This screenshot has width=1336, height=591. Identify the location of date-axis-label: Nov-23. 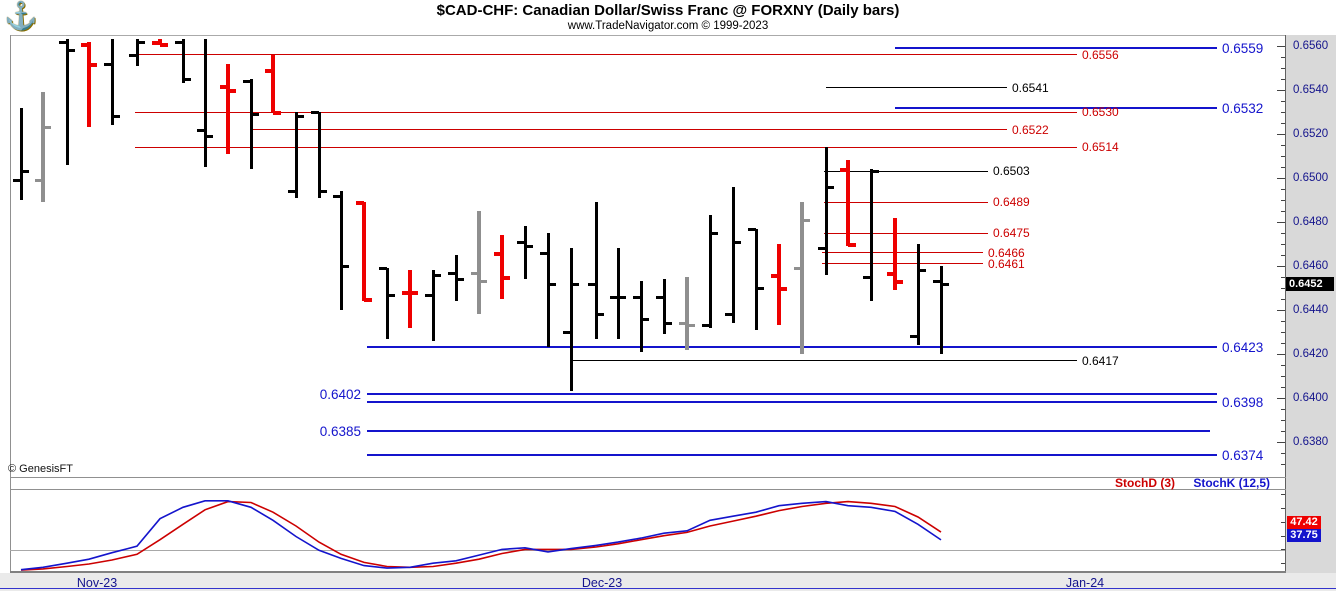
(97, 583).